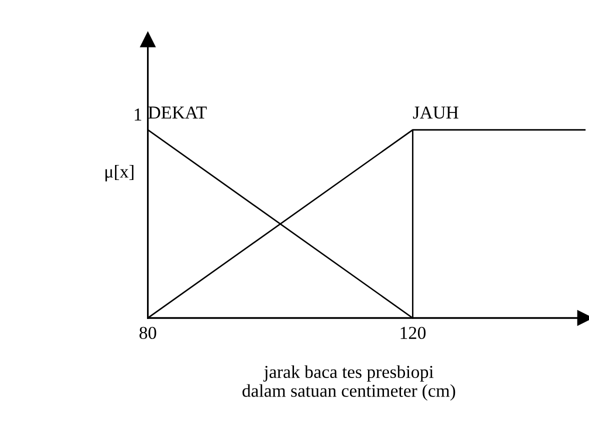  What do you see at coordinates (148, 333) in the screenshot?
I see `x-tick-label: 80` at bounding box center [148, 333].